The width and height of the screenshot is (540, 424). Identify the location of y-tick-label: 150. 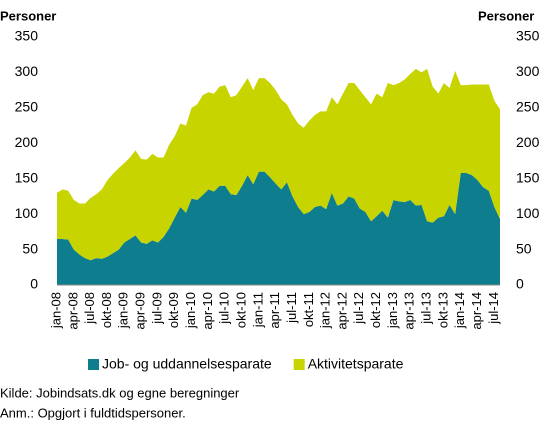
(27, 177).